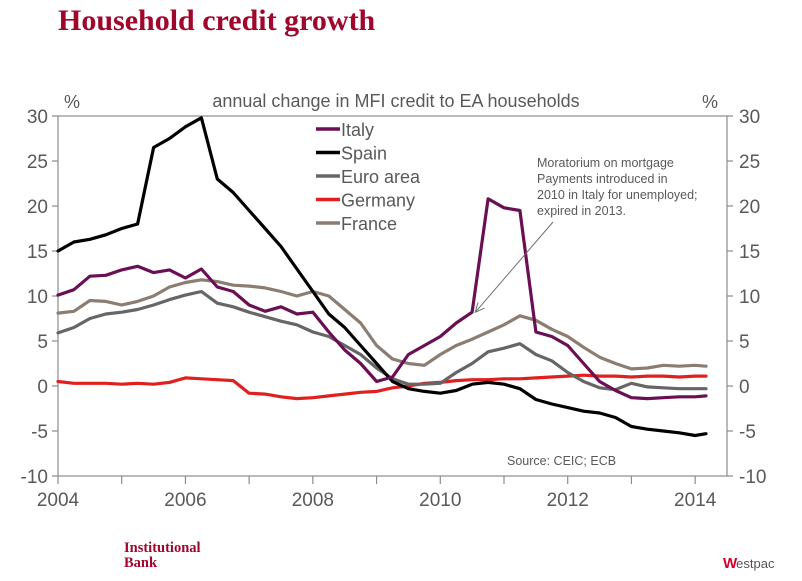 The image size is (802, 581). Describe the element at coordinates (561, 461) in the screenshot. I see `source-note: Source: CEIC; ECB` at that location.